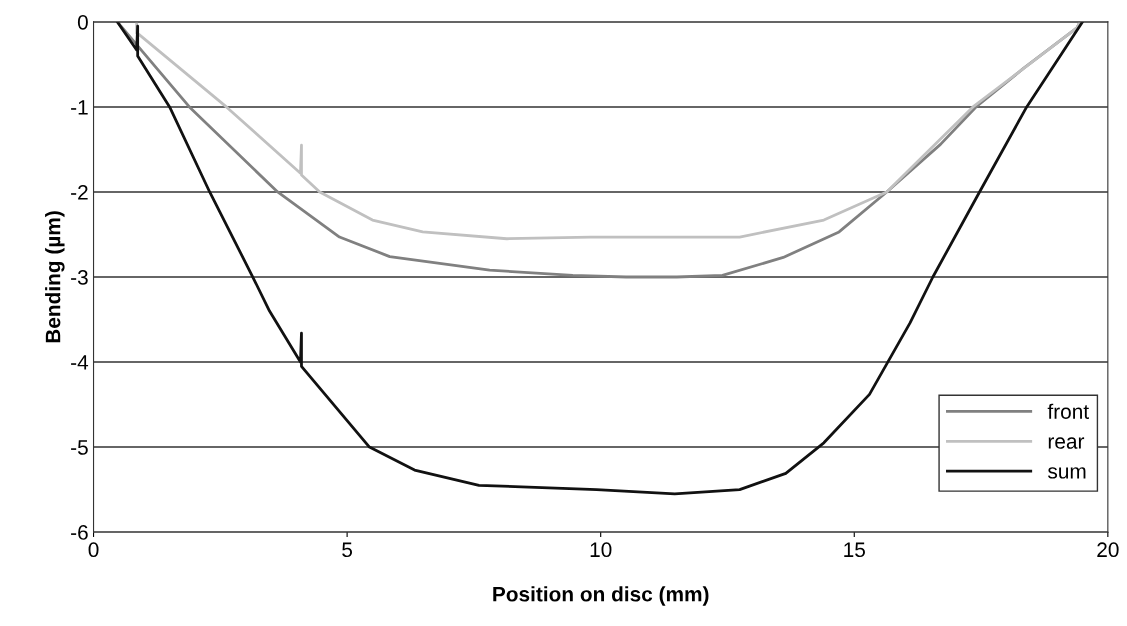 The height and width of the screenshot is (626, 1127). Describe the element at coordinates (79, 107) in the screenshot. I see `y-tick-label: -1` at that location.